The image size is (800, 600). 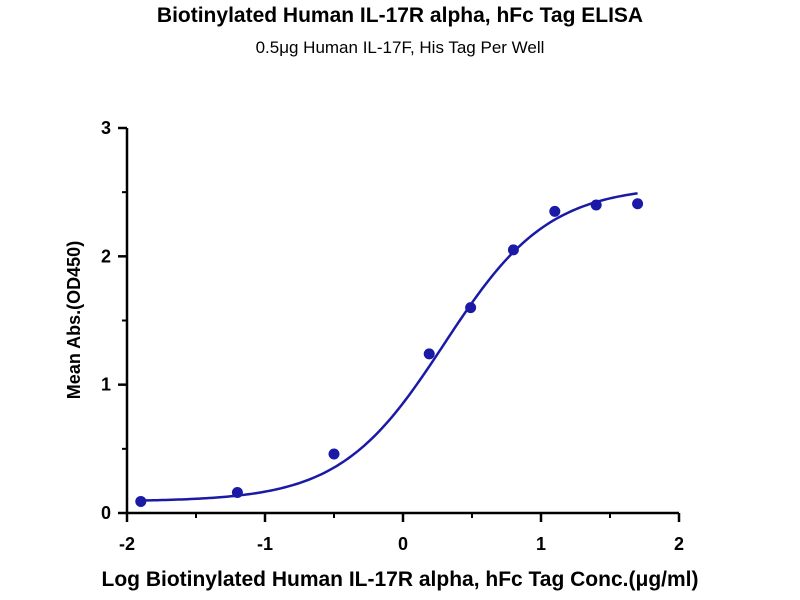 What do you see at coordinates (679, 544) in the screenshot?
I see `x-tick-label: 2` at bounding box center [679, 544].